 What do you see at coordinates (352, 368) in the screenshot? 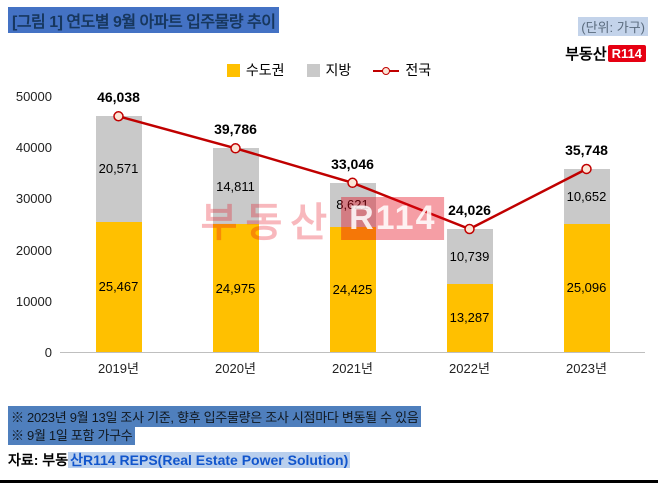
I see `x-axis-label: 2021년` at bounding box center [352, 368].